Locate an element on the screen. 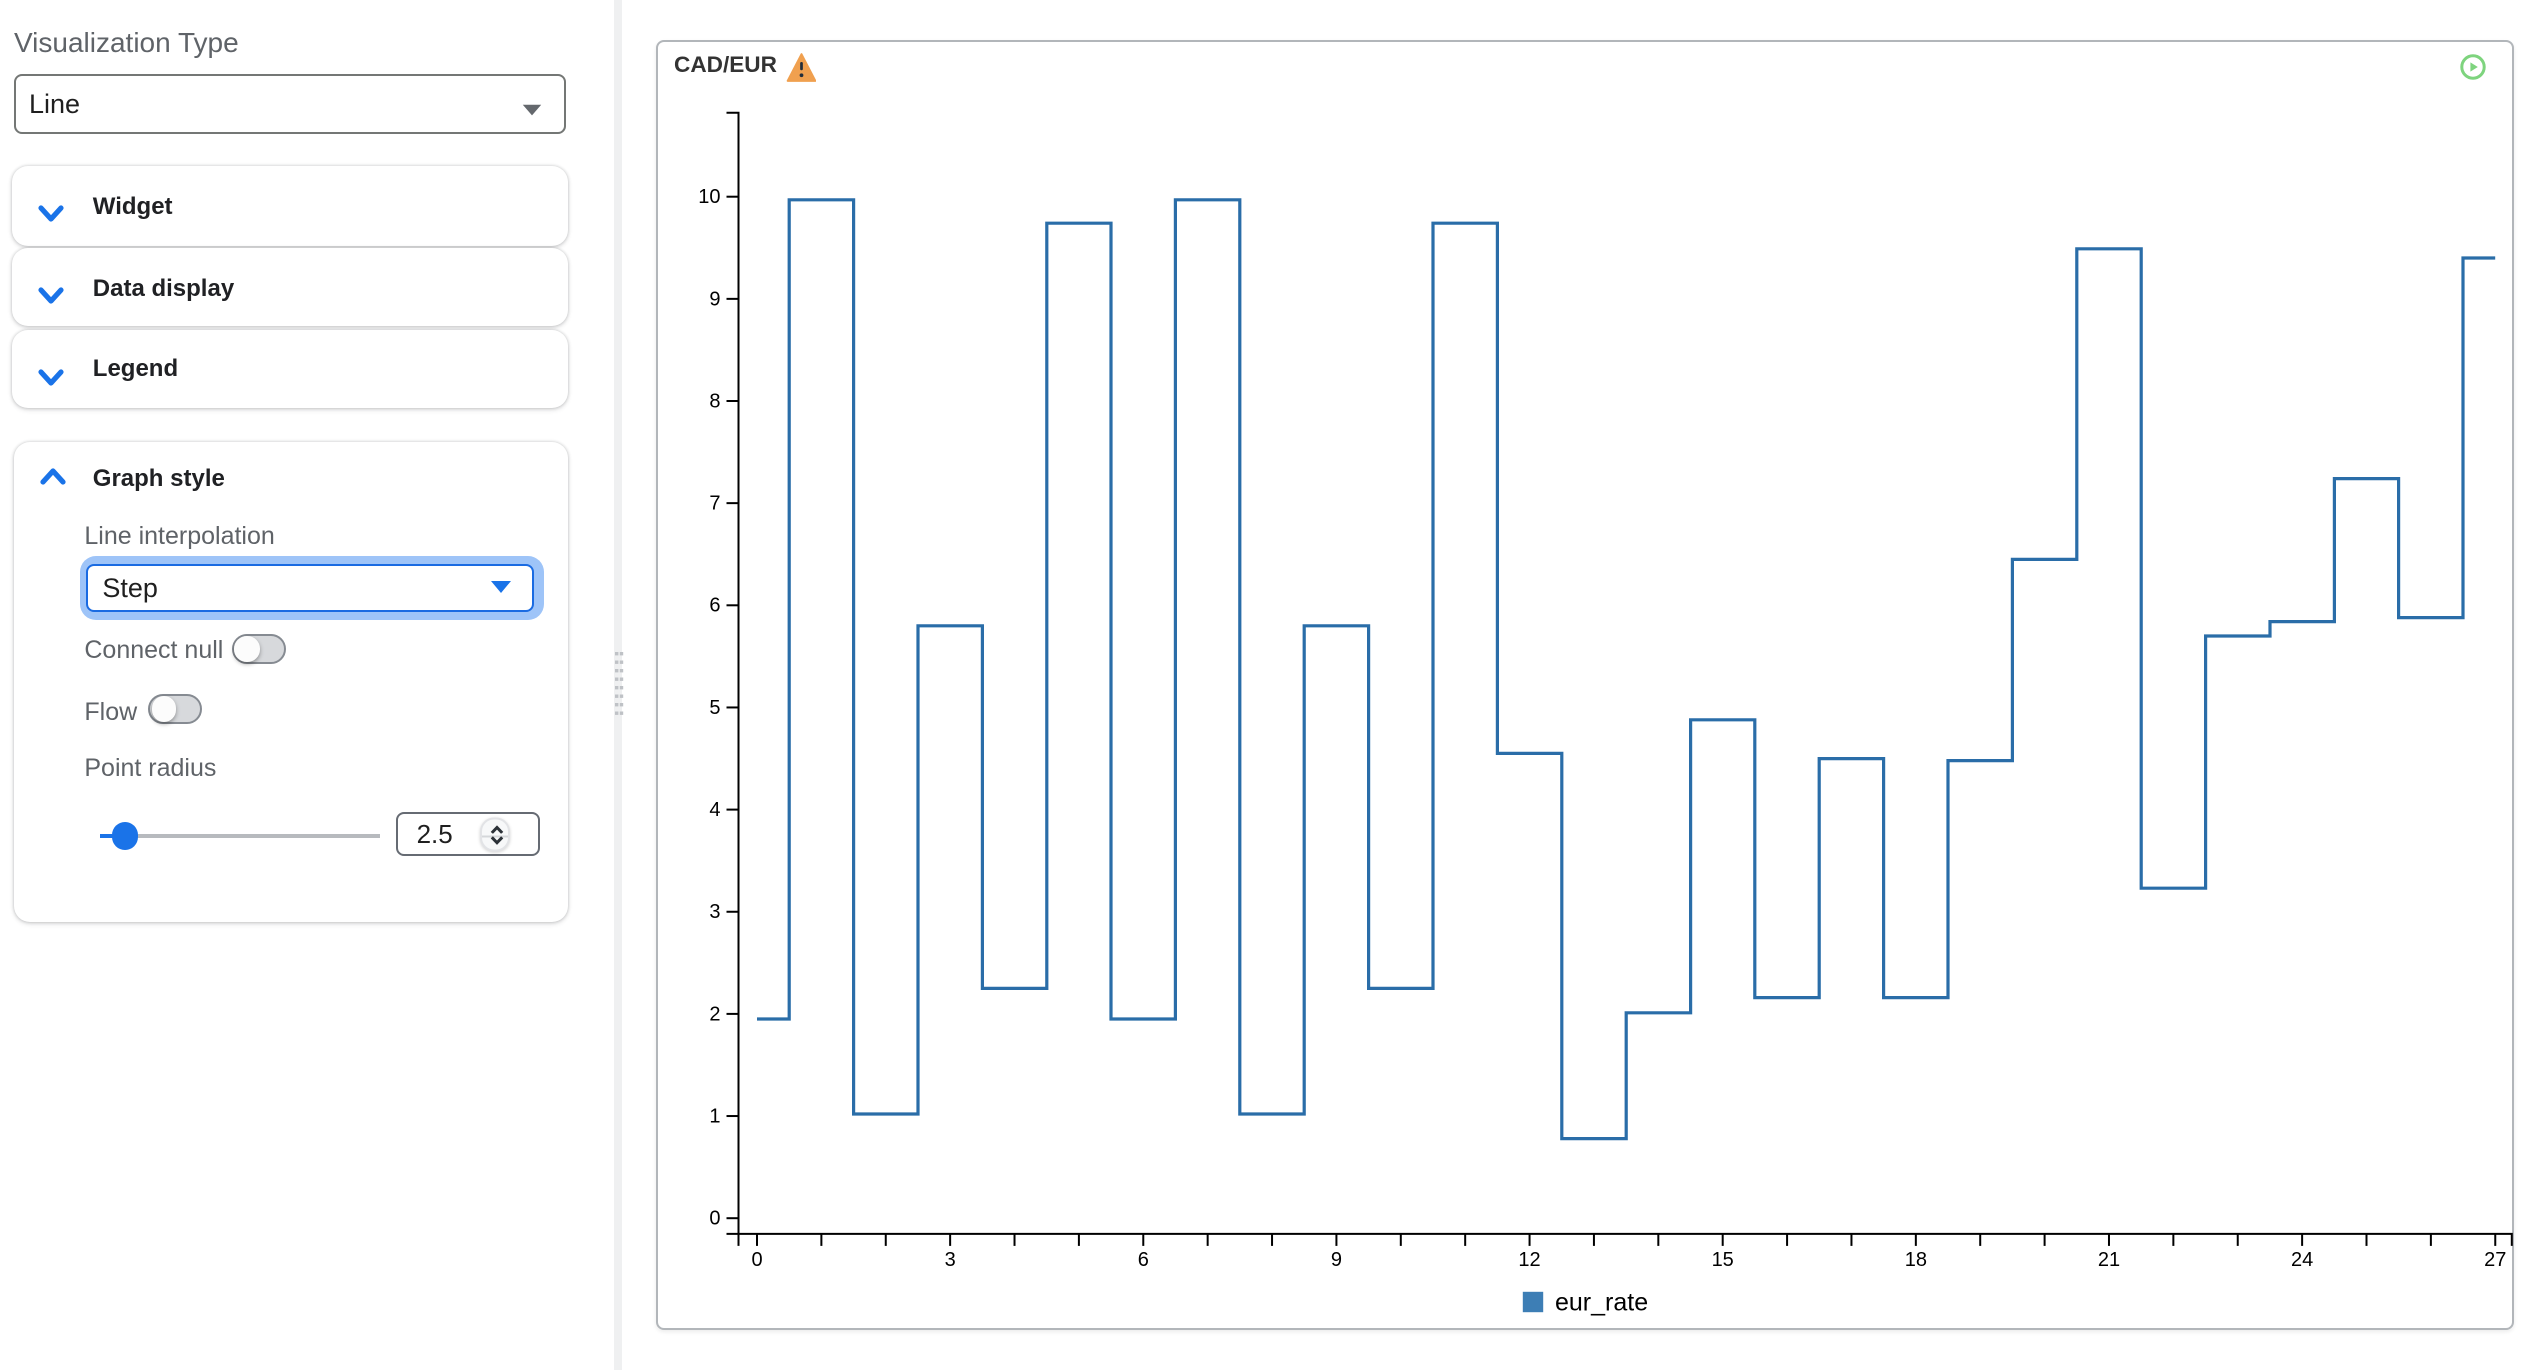 Image resolution: width=2526 pixels, height=1370 pixels. svg-text: 10 is located at coordinates (709, 197).